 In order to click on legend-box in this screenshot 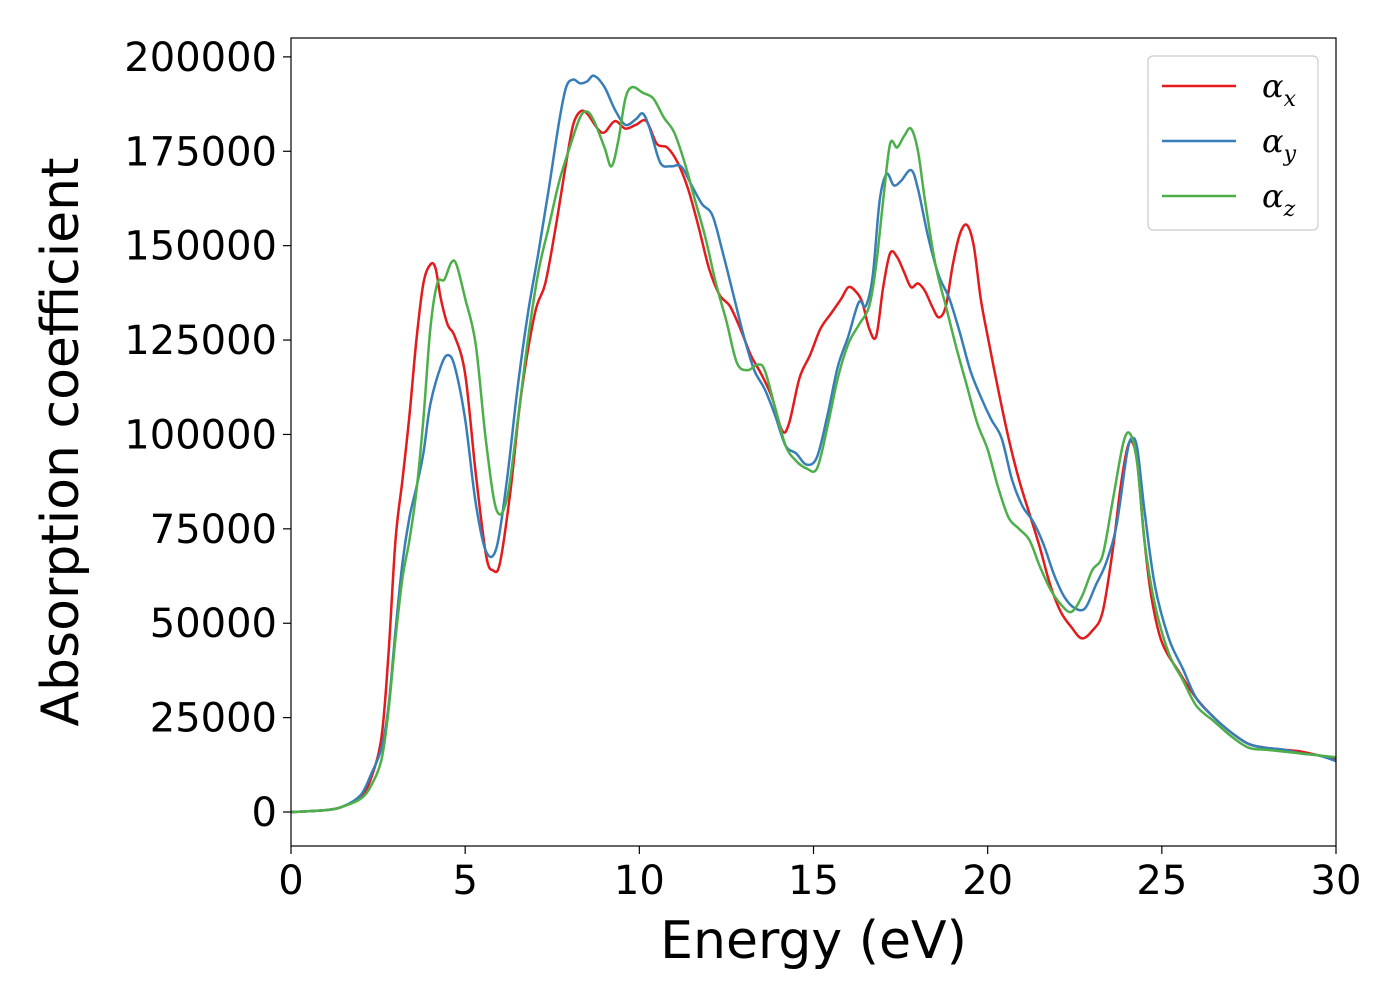, I will do `click(1233, 143)`.